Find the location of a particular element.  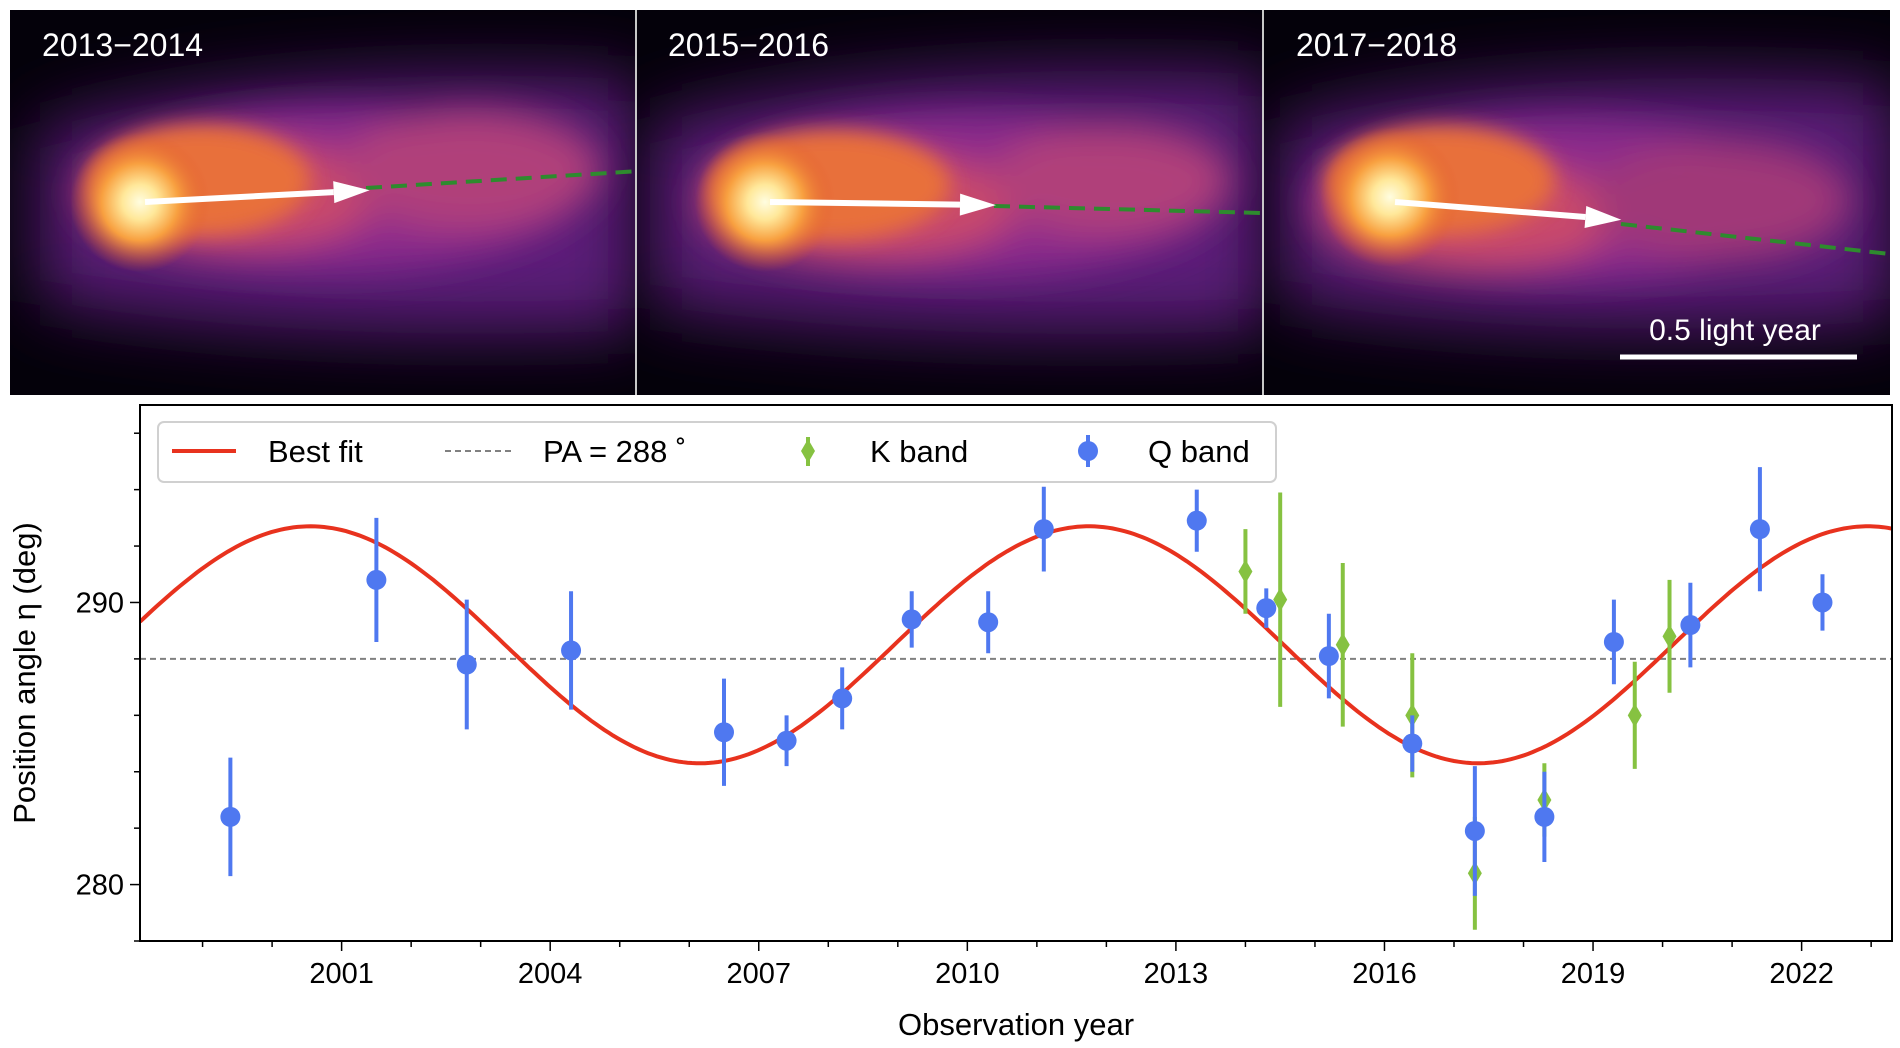

x-tick-label: 2016 is located at coordinates (1384, 974).